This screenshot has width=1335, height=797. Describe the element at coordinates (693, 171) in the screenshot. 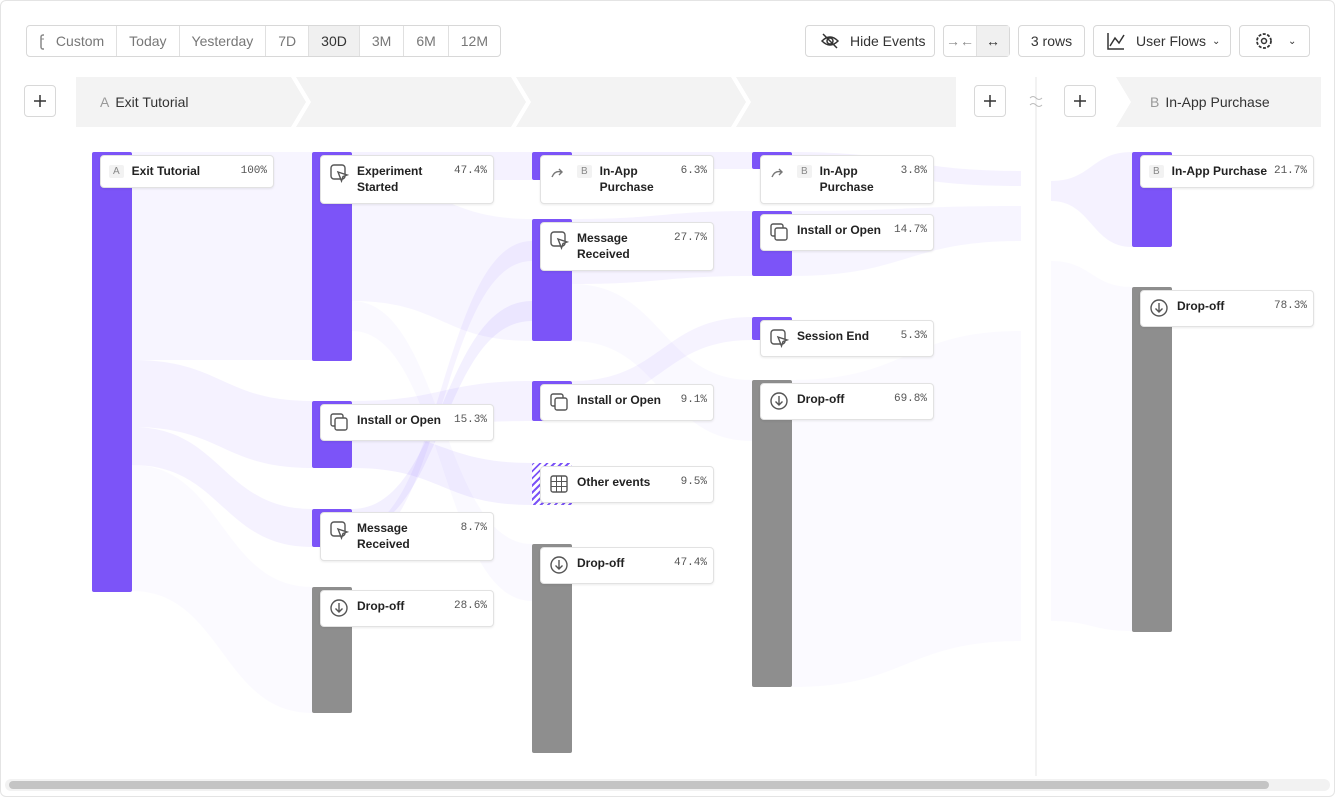

I see `node-value: 6.3%` at that location.